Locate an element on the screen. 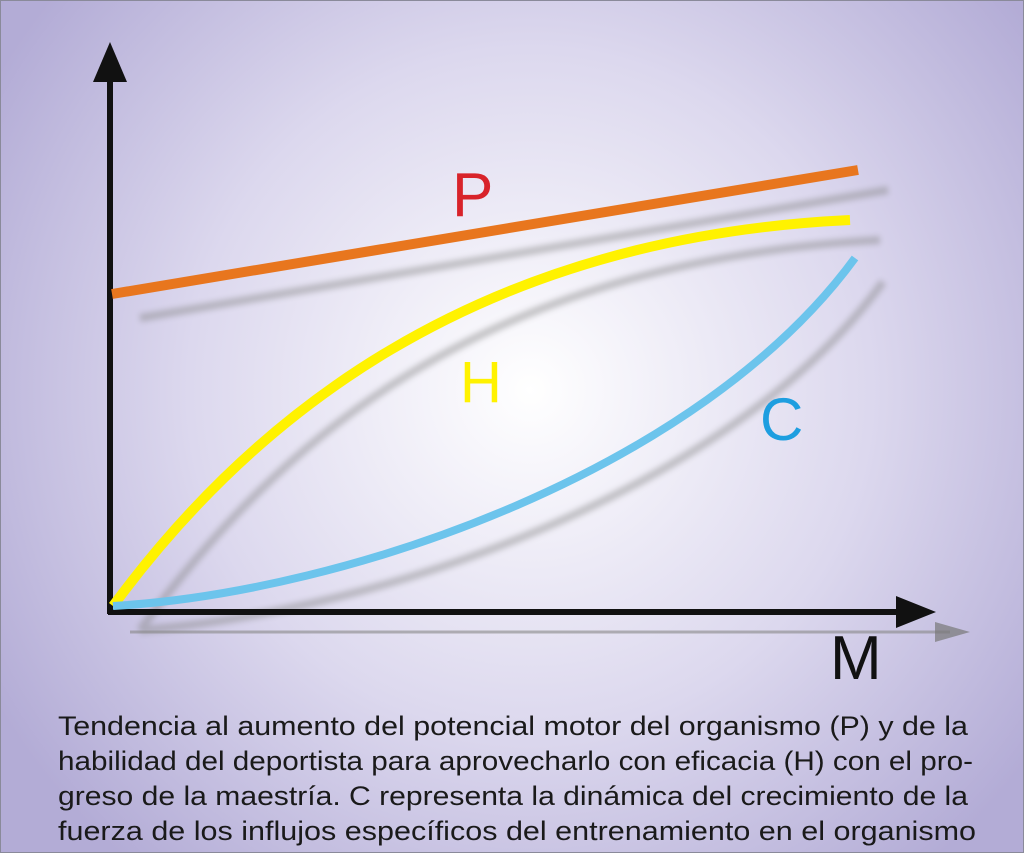 The height and width of the screenshot is (853, 1024). y-axis-arrow-icon is located at coordinates (110, 62).